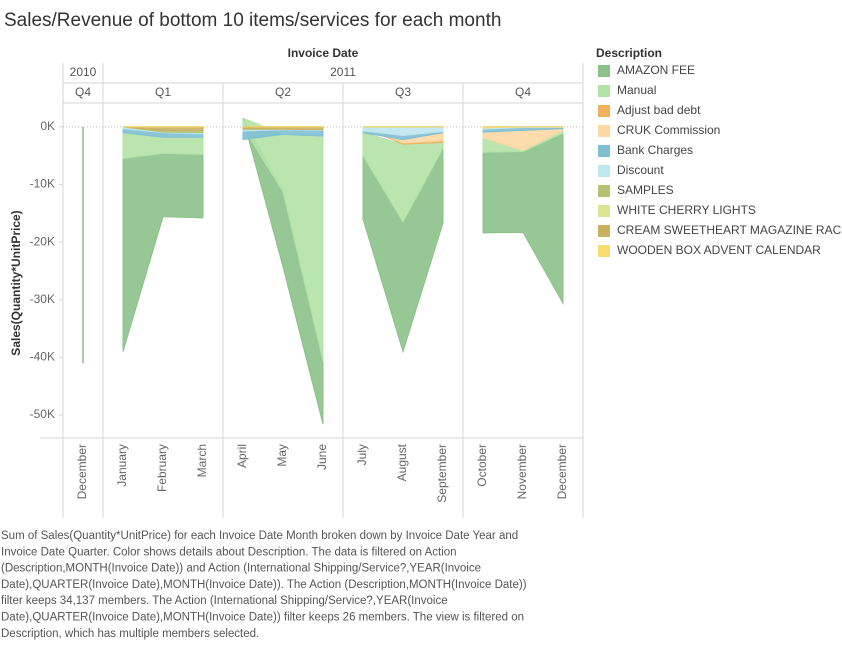  What do you see at coordinates (122, 465) in the screenshot?
I see `x-tick-label: January` at bounding box center [122, 465].